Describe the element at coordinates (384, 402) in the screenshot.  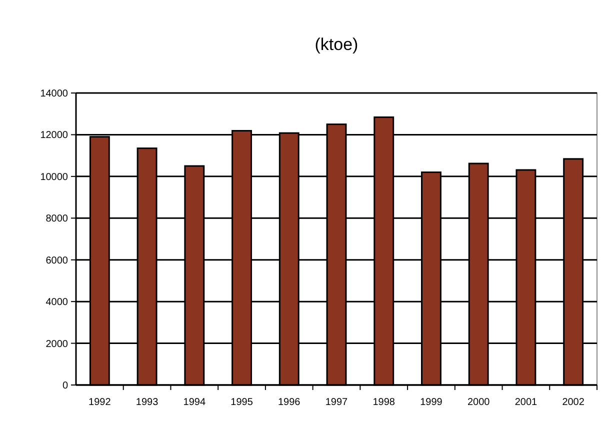
I see `x-tick-label: 1998` at that location.